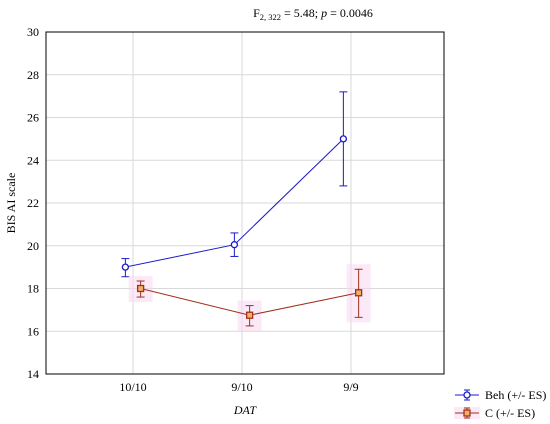 The width and height of the screenshot is (550, 424). I want to click on title-f: F, so click(256, 13).